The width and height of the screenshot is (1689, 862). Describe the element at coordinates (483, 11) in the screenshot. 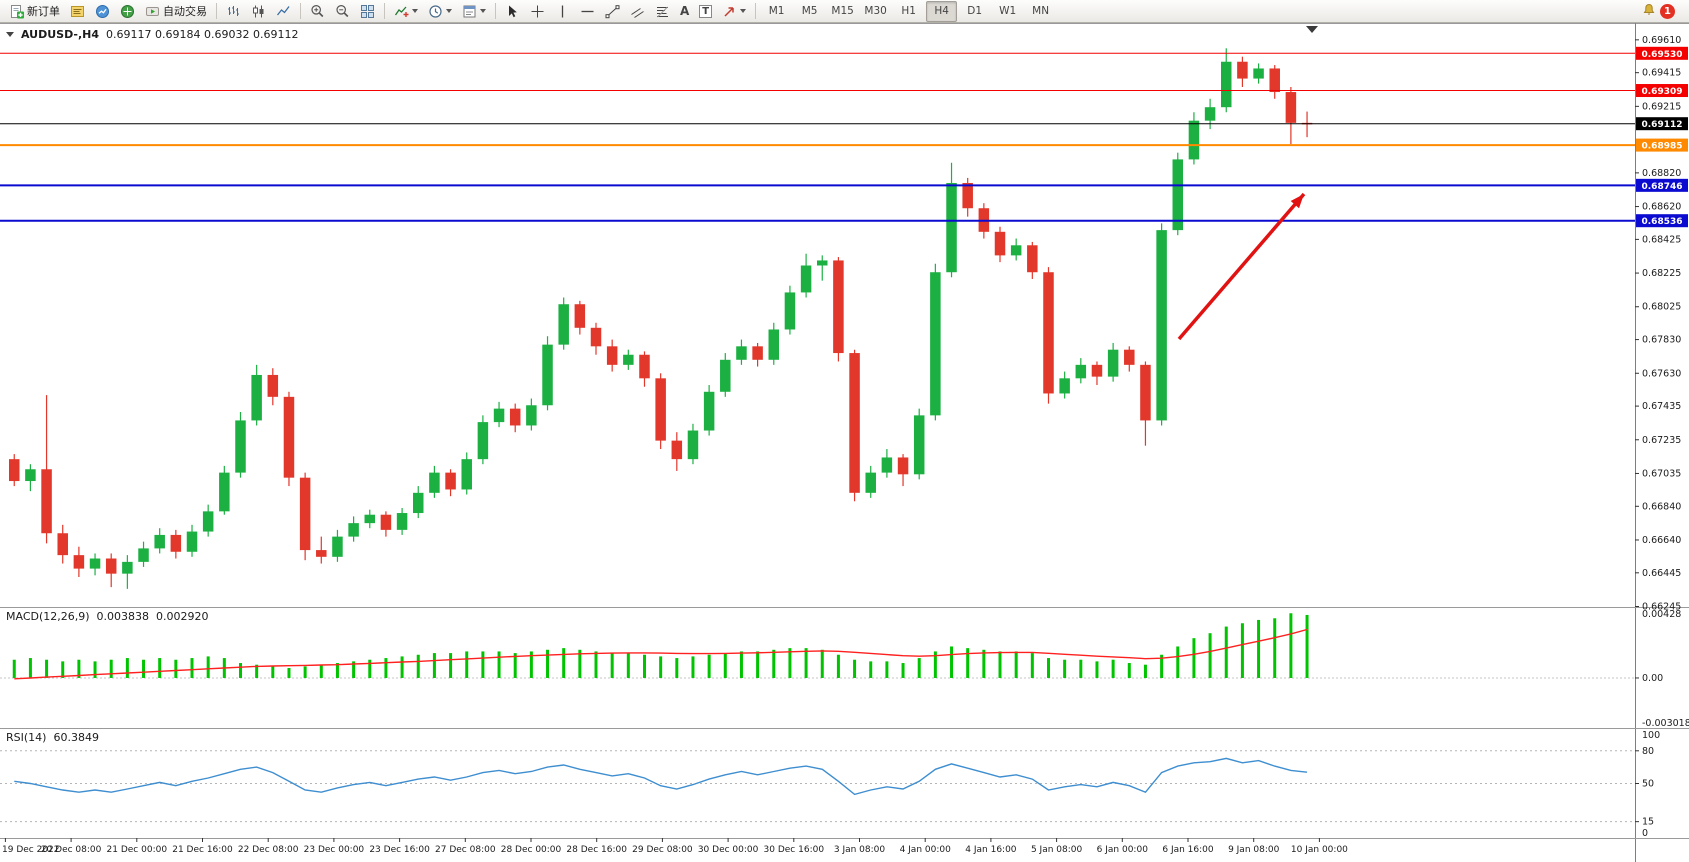

I see `dropdown-caret-icon` at that location.